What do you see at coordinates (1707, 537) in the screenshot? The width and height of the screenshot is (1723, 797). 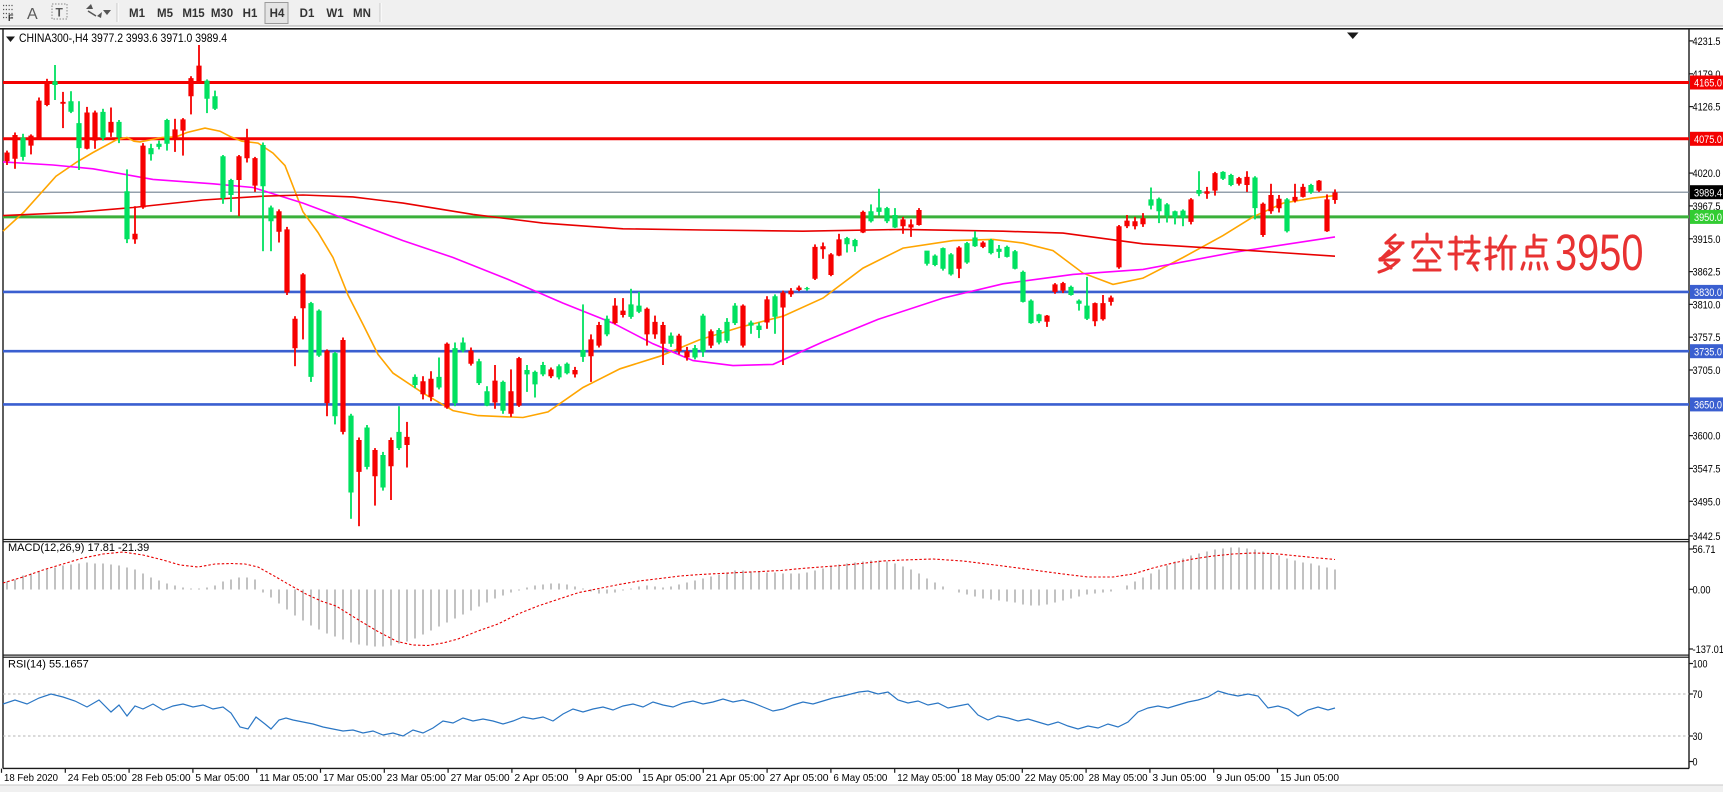 I see `svg-text: 3442.5` at bounding box center [1707, 537].